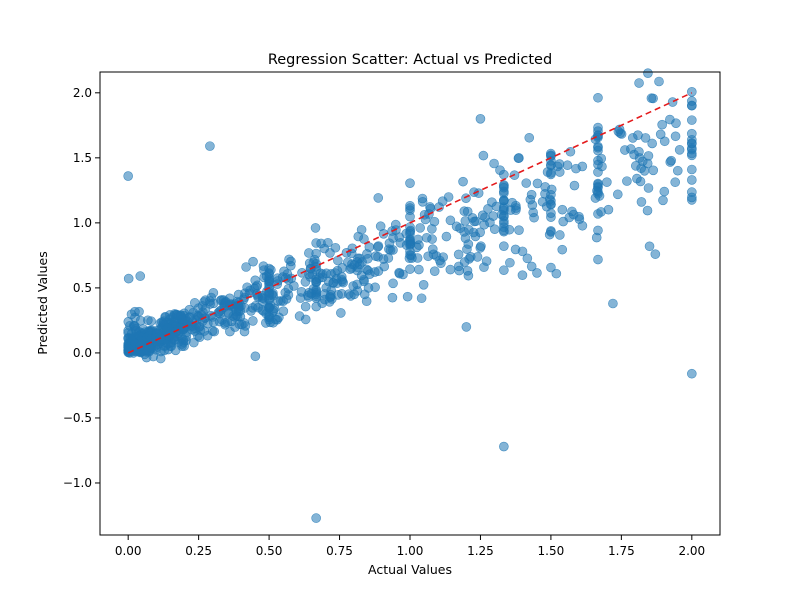 The image size is (800, 600). Describe the element at coordinates (77, 418) in the screenshot. I see `y-tick-label: −0.5` at that location.